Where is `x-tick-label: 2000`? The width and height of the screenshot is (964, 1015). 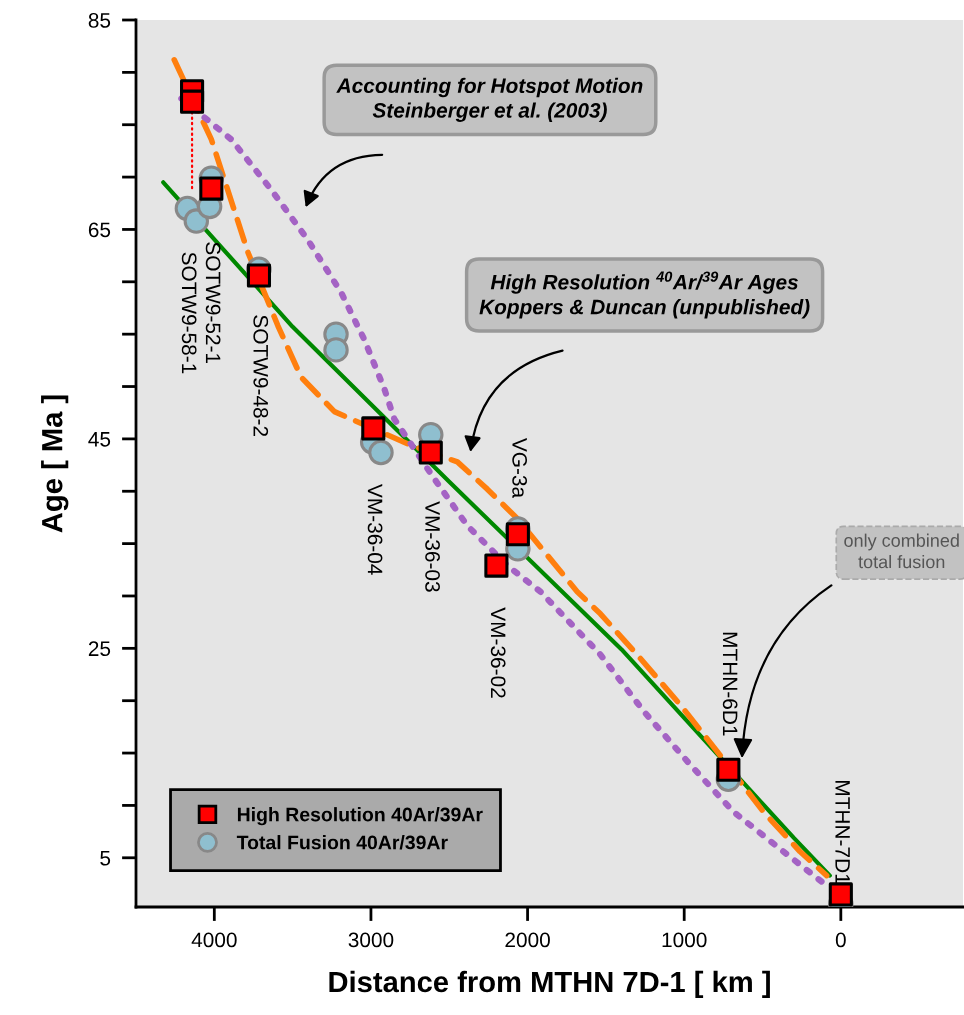 x-tick-label: 2000 is located at coordinates (527, 940).